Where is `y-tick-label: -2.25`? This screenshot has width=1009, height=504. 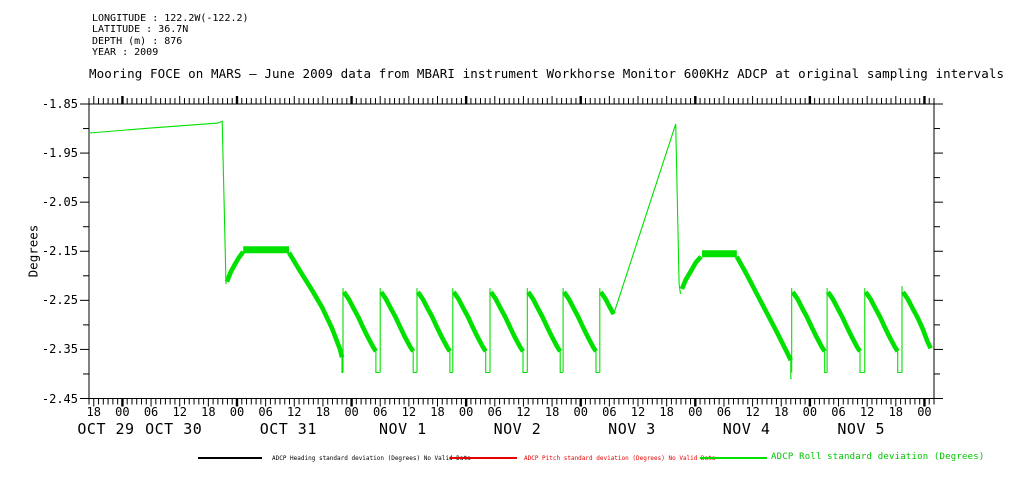 y-tick-label: -2.25 is located at coordinates (59, 300).